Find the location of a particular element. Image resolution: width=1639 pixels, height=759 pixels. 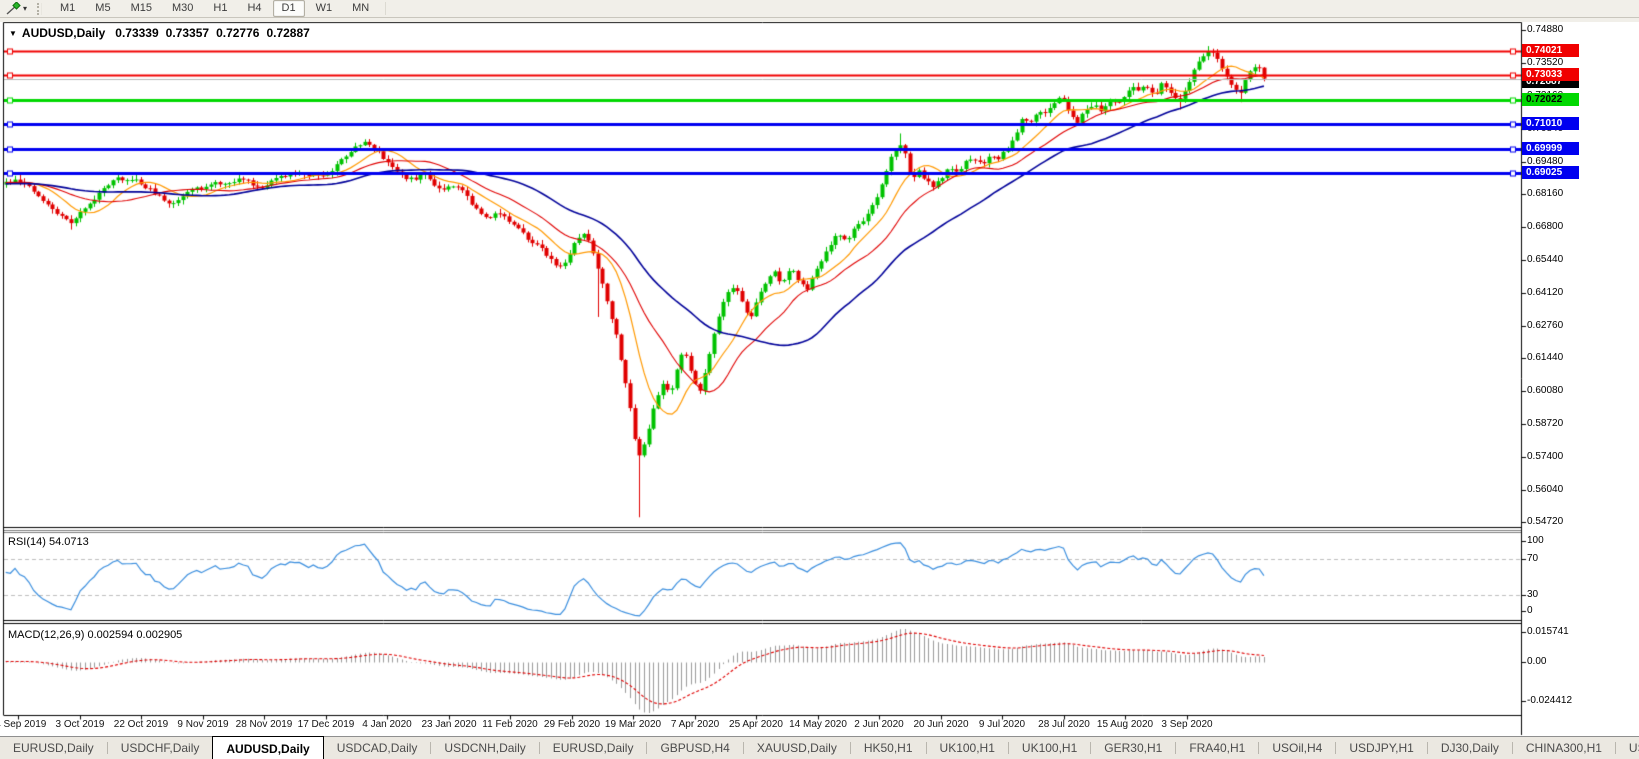

timeframe-button-M15: M15 is located at coordinates (141, 8).